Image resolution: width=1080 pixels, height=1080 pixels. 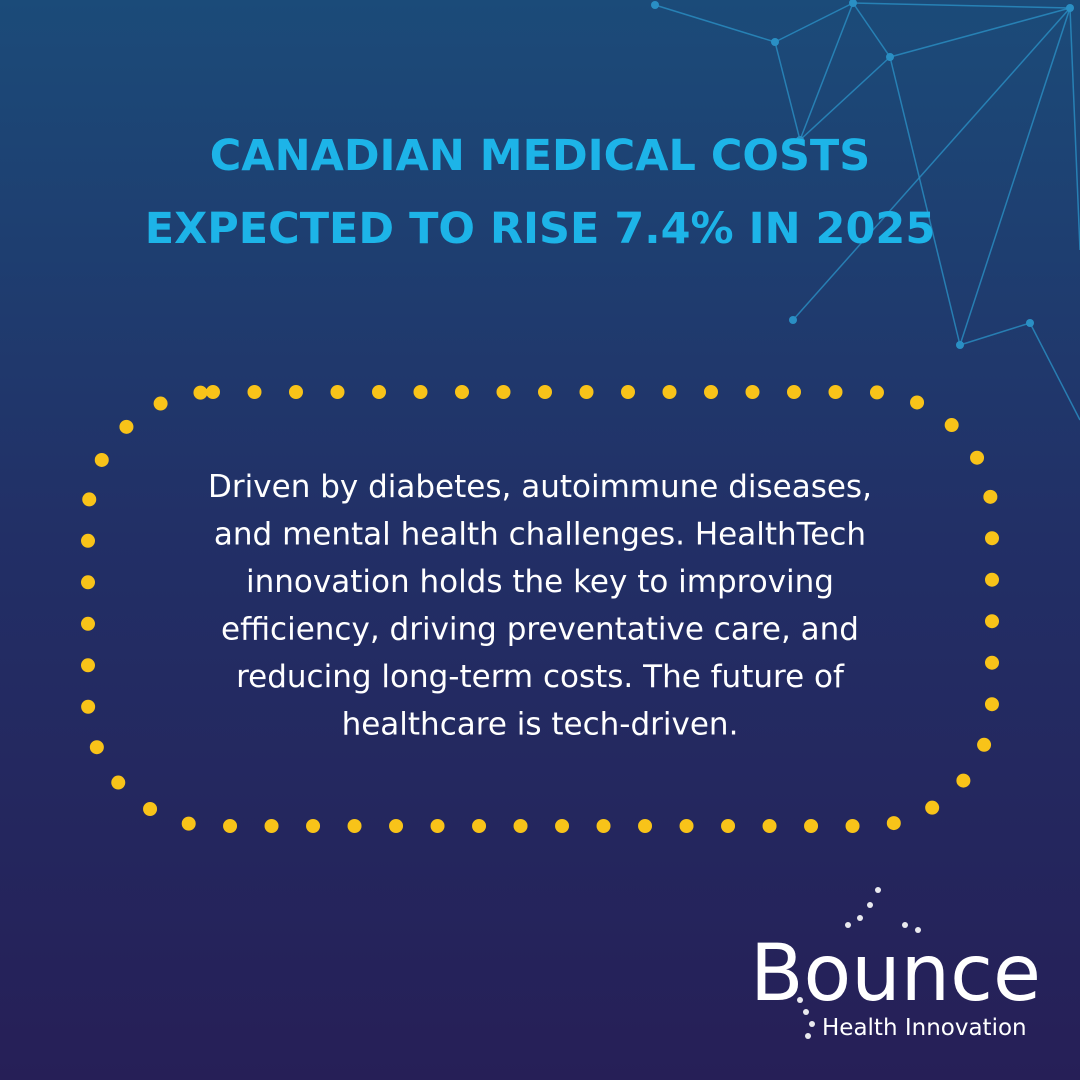 What do you see at coordinates (540, 229) in the screenshot?
I see `title-line: EXPECTED TO RISE 7.4% IN 2025` at bounding box center [540, 229].